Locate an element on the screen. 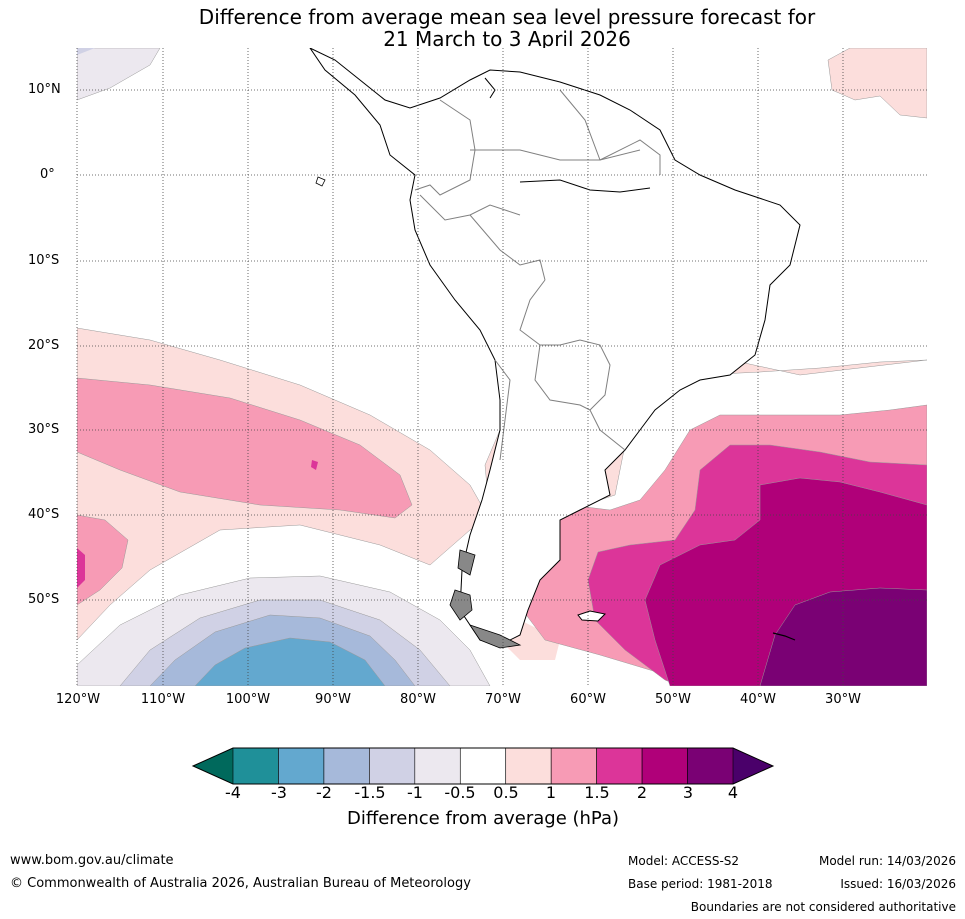 This screenshot has height=919, width=965. anomaly-region-south-neg2 is located at coordinates (290, 661).